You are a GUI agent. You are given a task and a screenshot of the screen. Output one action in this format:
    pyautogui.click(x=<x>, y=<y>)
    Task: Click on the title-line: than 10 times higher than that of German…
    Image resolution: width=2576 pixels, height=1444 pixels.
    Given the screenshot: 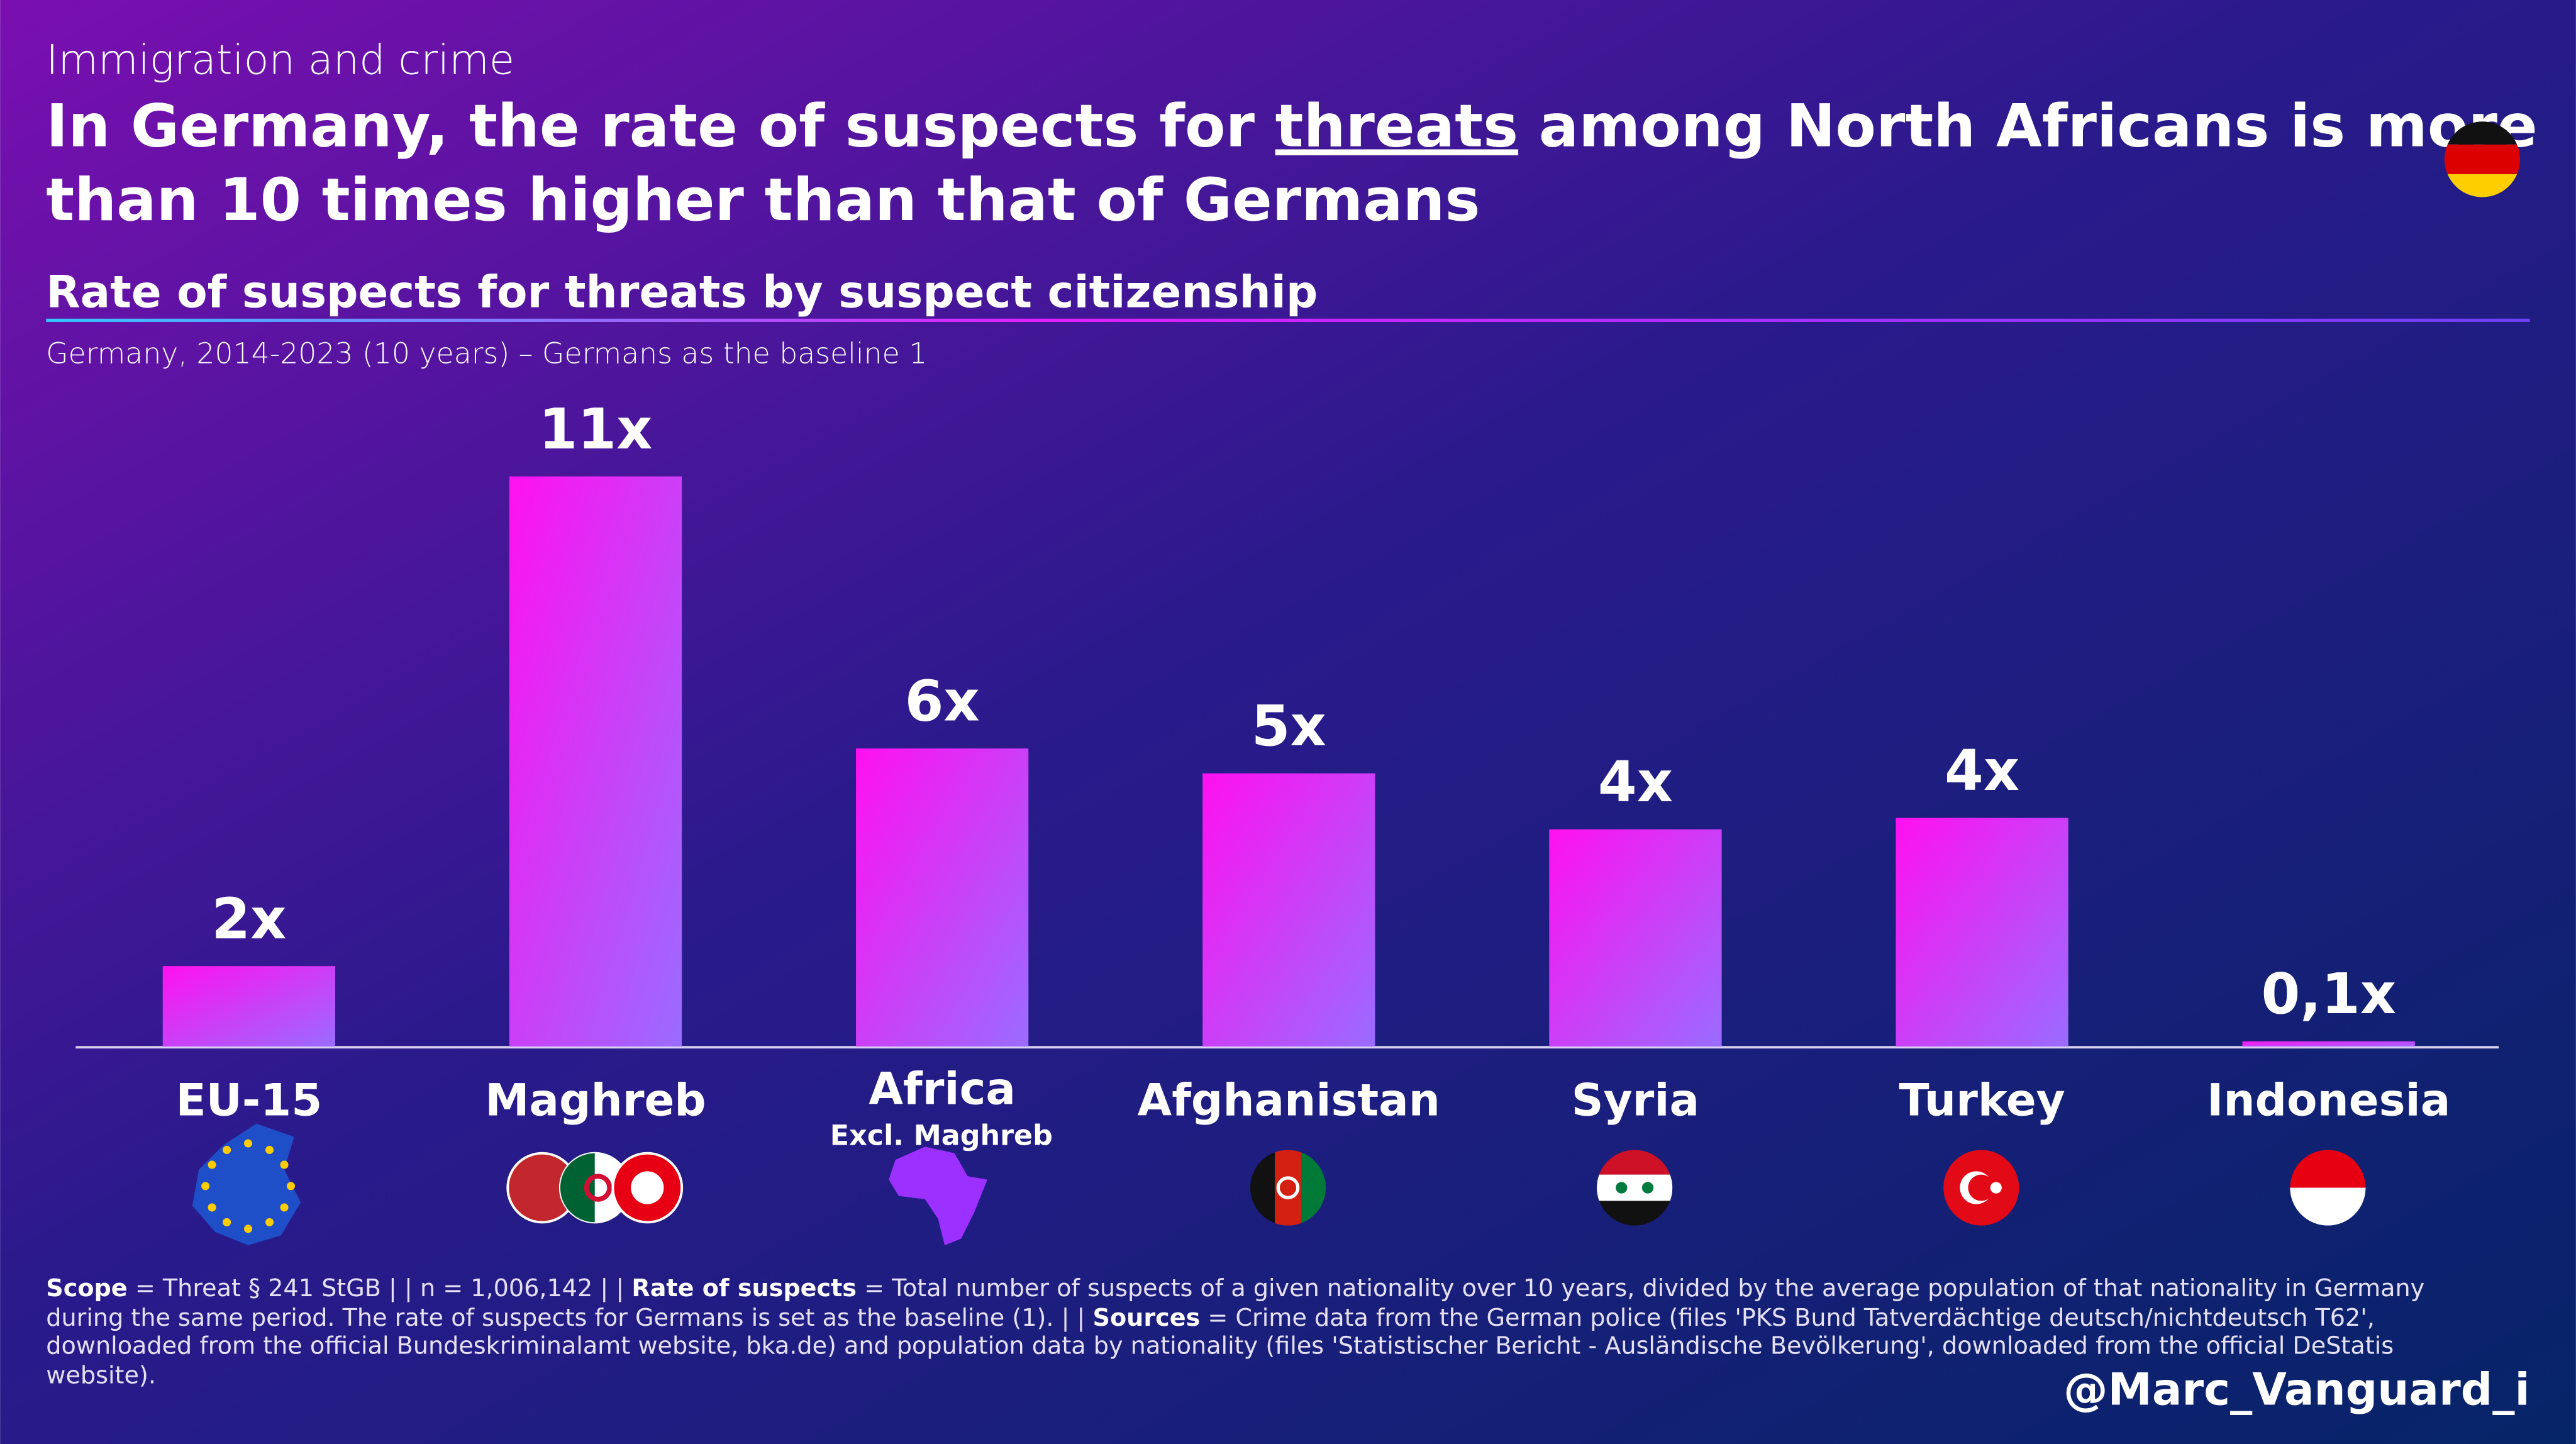 What is the action you would take?
    pyautogui.click(x=763, y=200)
    